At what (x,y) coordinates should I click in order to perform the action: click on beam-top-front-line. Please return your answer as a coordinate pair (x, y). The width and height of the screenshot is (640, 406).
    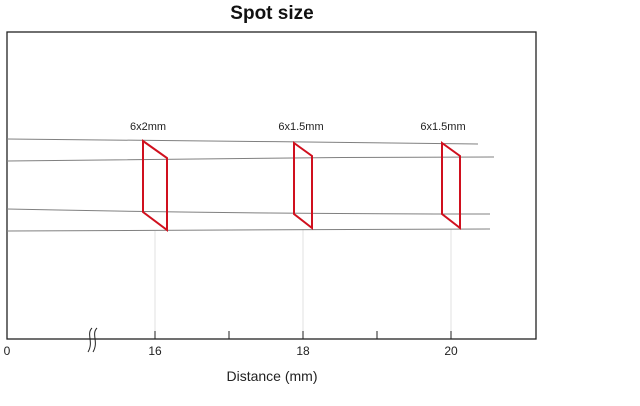
    Looking at the image, I should click on (250, 159).